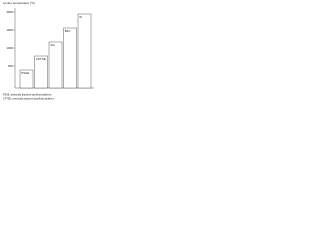 Image resolution: width=320 pixels, height=240 pixels. Describe the element at coordinates (10, 39) in the screenshot. I see `ticks: 2000 1500 1000 500` at that location.